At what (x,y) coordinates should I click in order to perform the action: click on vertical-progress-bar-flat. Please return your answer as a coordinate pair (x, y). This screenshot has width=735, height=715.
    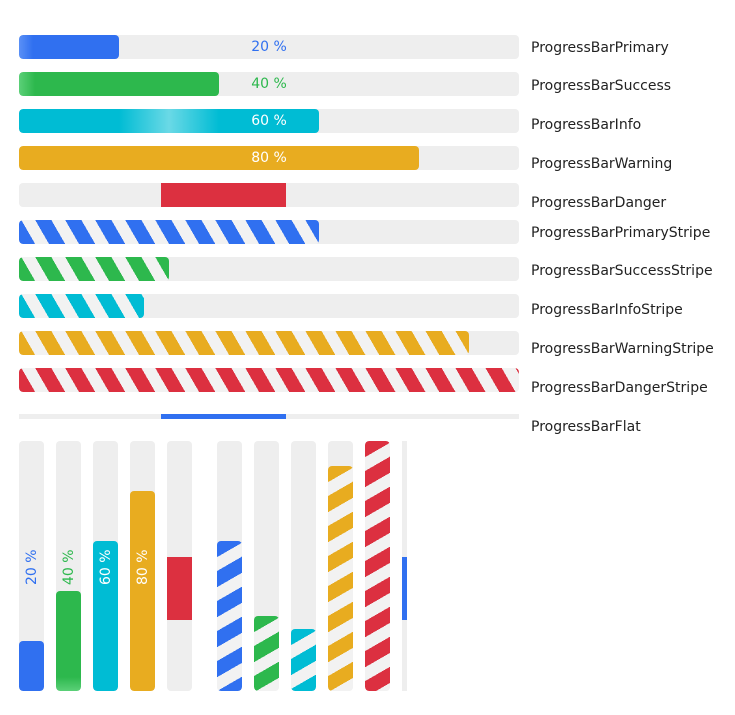
    Looking at the image, I should click on (404, 566).